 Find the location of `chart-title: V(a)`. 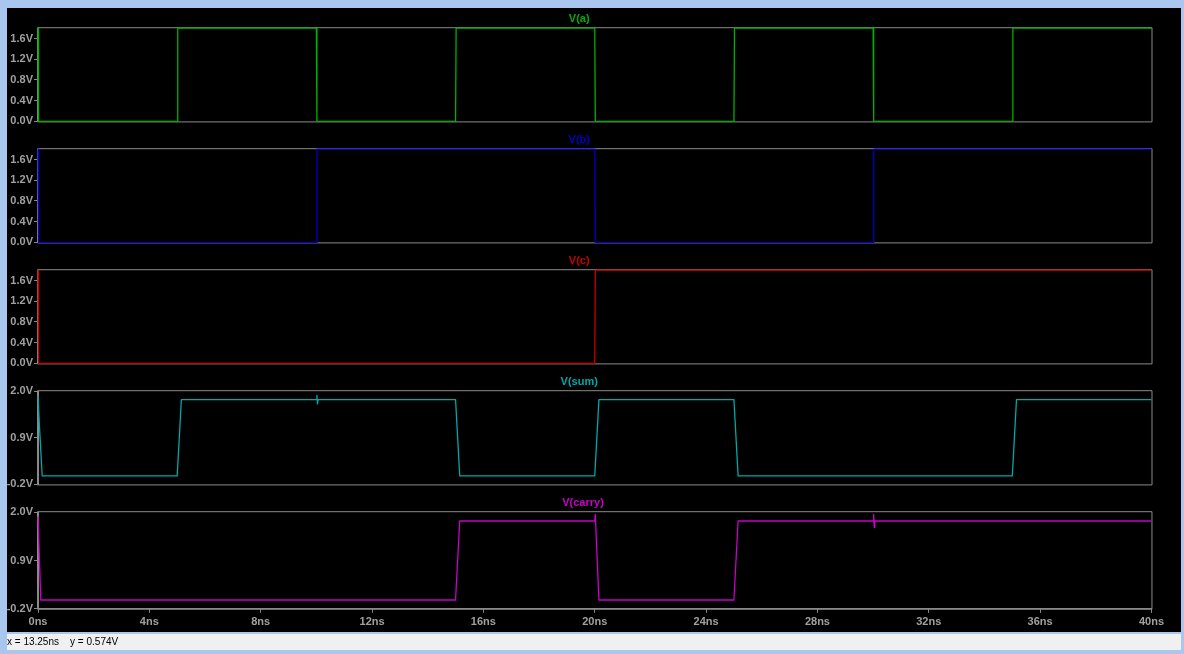

chart-title: V(a) is located at coordinates (579, 17).